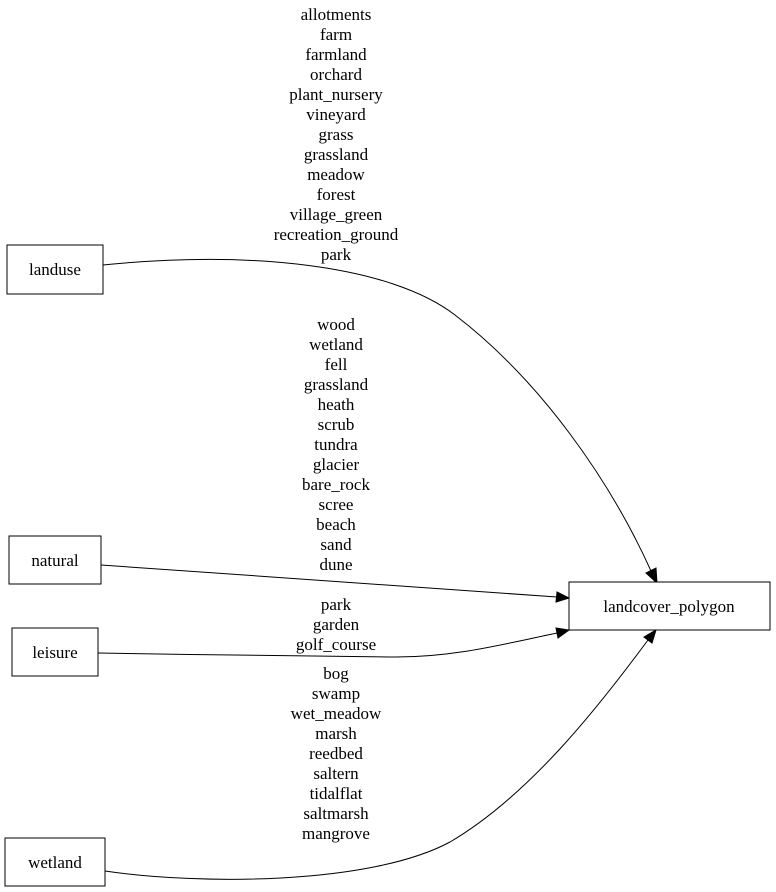 This screenshot has width=776, height=892. I want to click on edge-label-line: recreation_ground, so click(336, 234).